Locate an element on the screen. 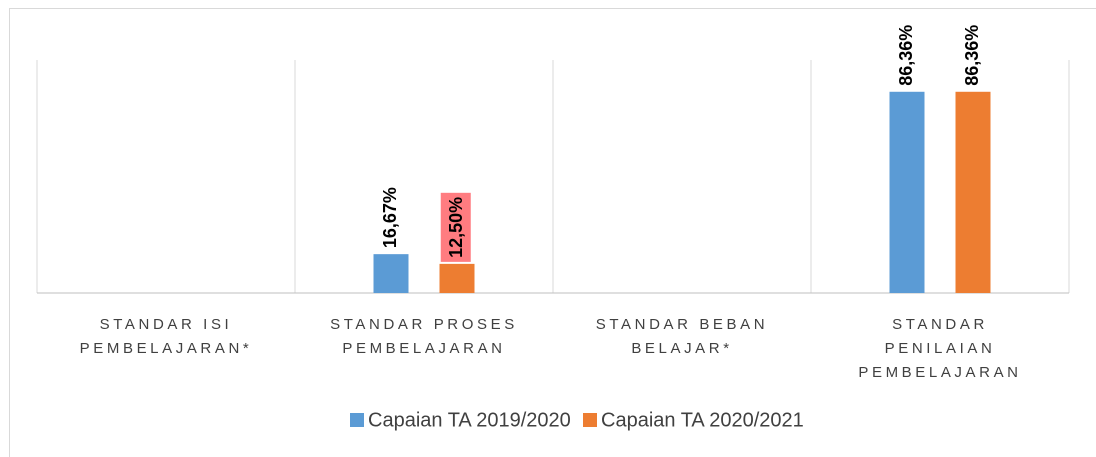  data-label-group: 16,67% is located at coordinates (390, 217).